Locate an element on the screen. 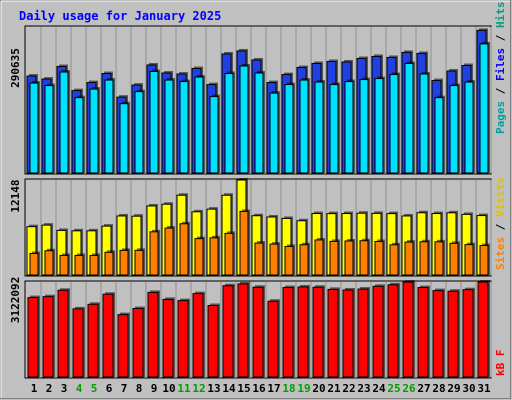  day-label-25: 25 is located at coordinates (393, 388).